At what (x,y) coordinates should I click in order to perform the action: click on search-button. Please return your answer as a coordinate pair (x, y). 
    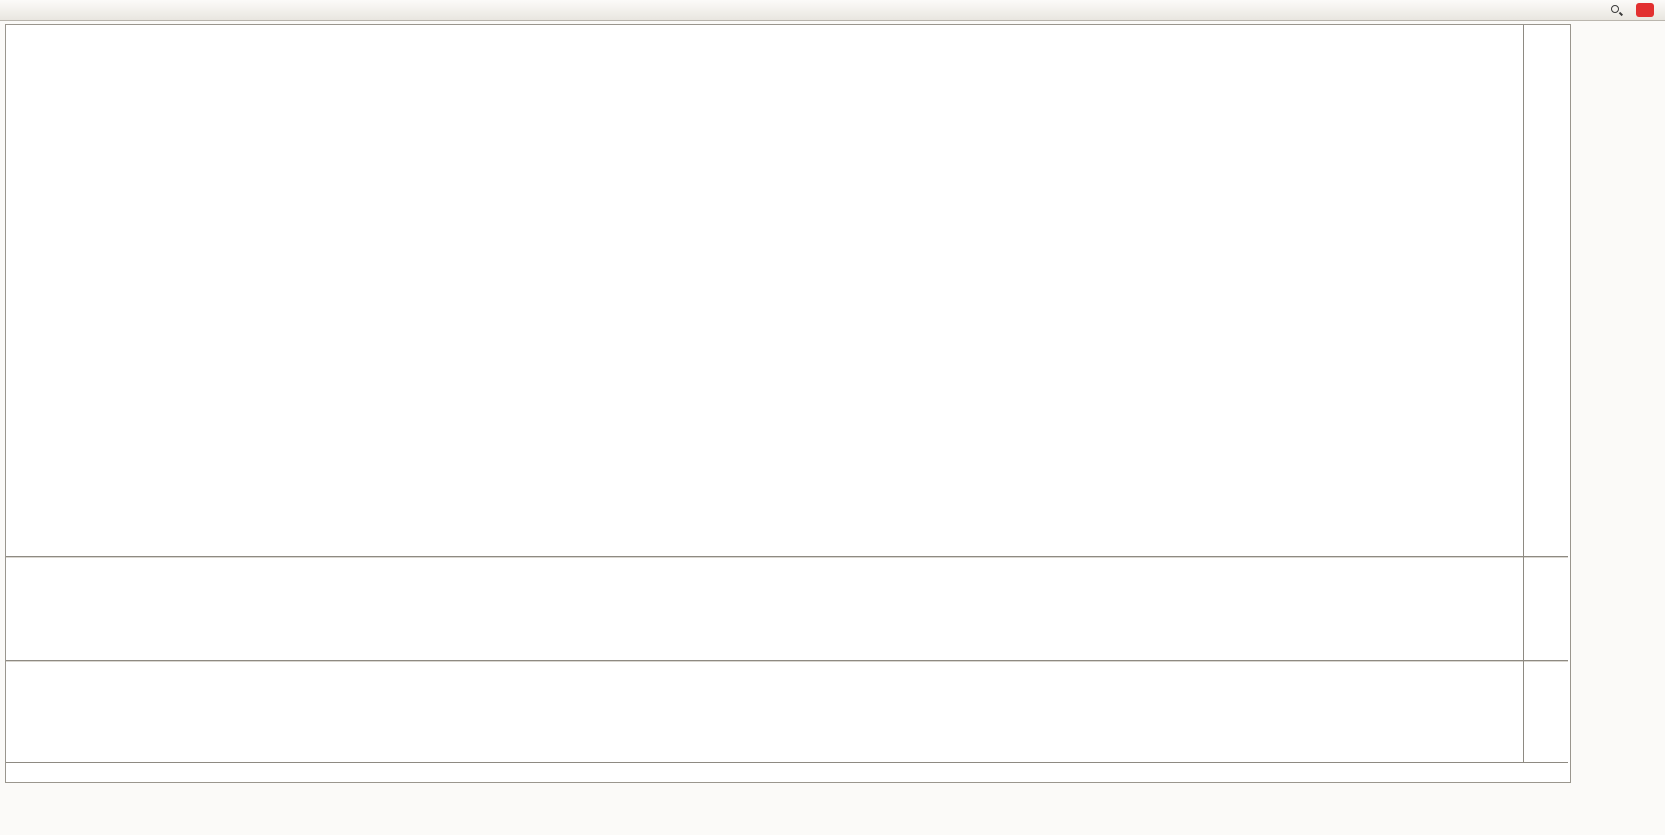
    Looking at the image, I should click on (1616, 10).